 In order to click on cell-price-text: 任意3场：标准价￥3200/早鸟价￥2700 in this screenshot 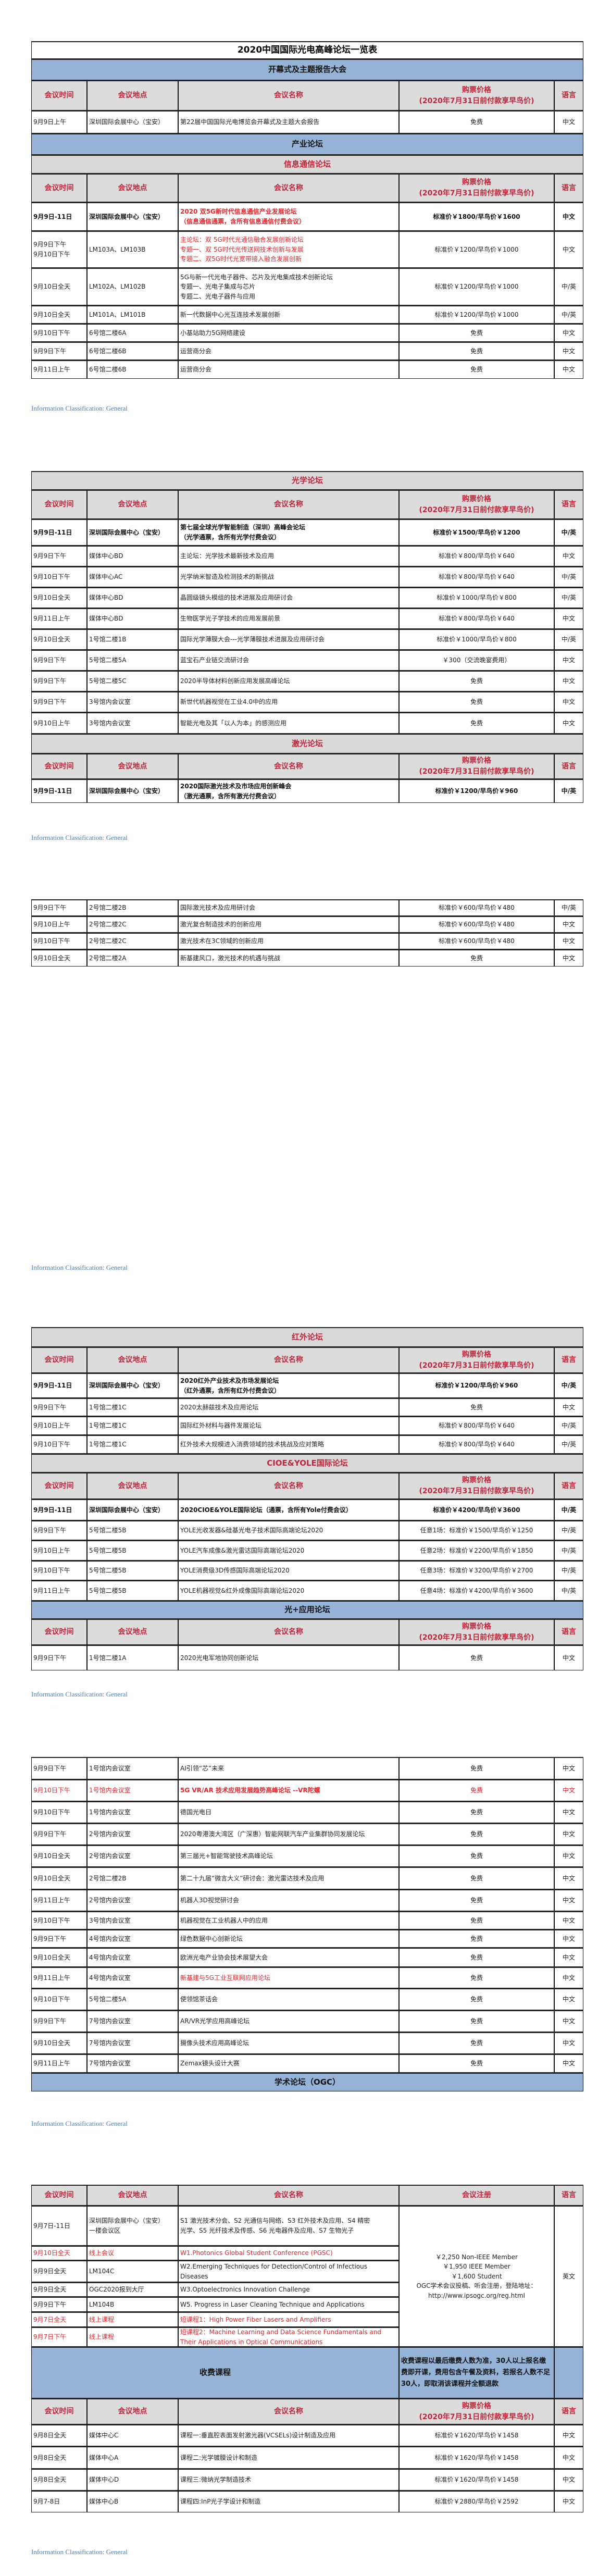, I will do `click(476, 1571)`.